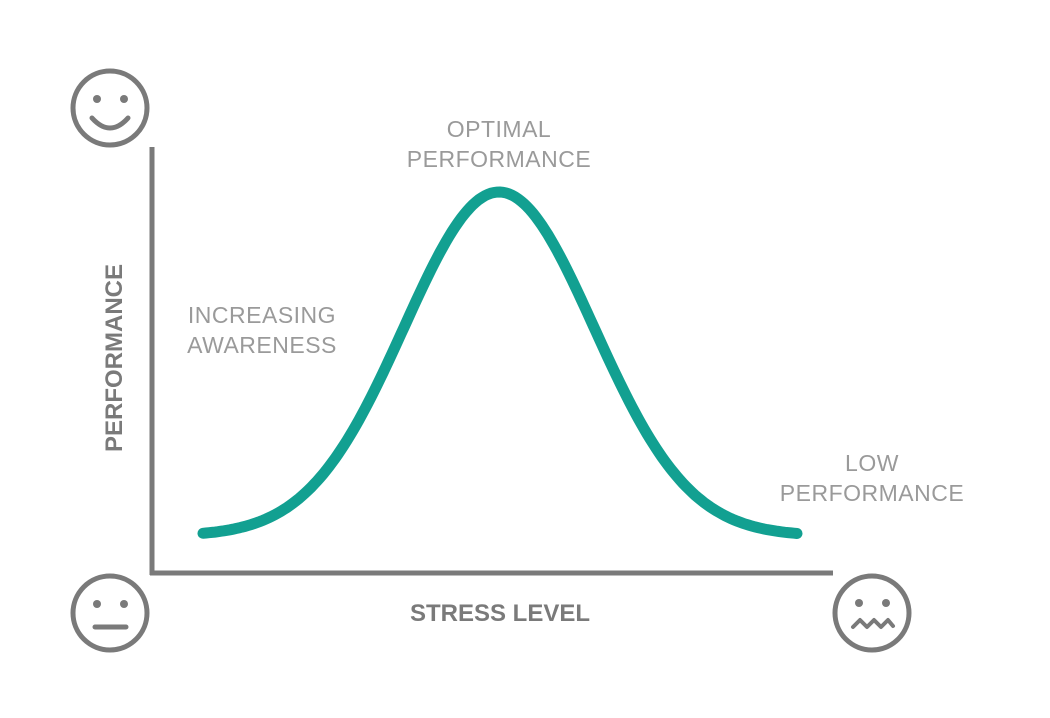  I want to click on happy-face-icon, so click(110, 108).